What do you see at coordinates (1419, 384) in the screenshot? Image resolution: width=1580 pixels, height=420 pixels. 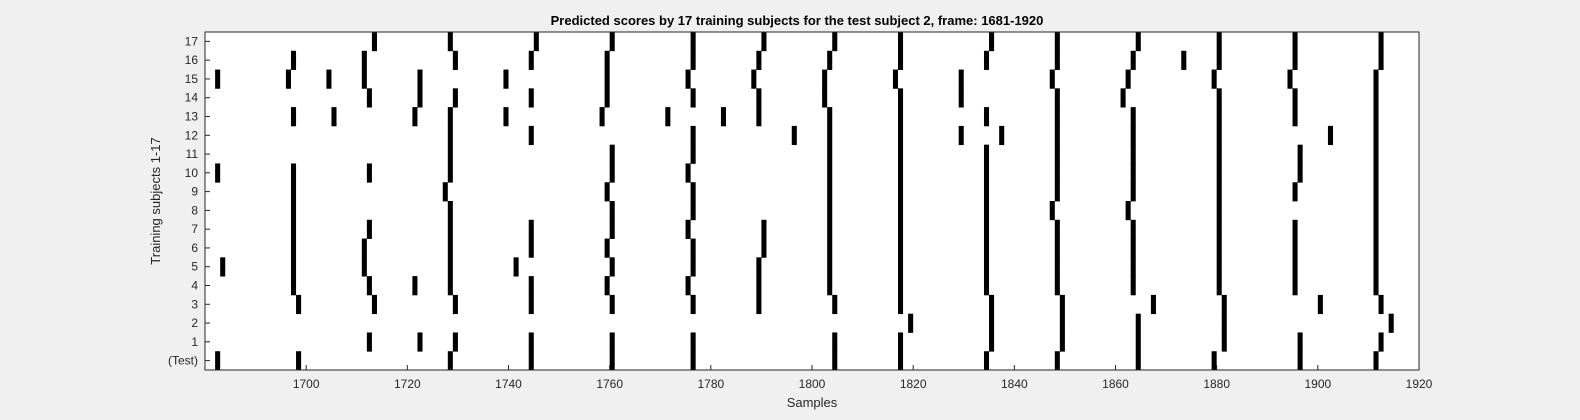 I see `x-tick-label: 1920` at bounding box center [1419, 384].